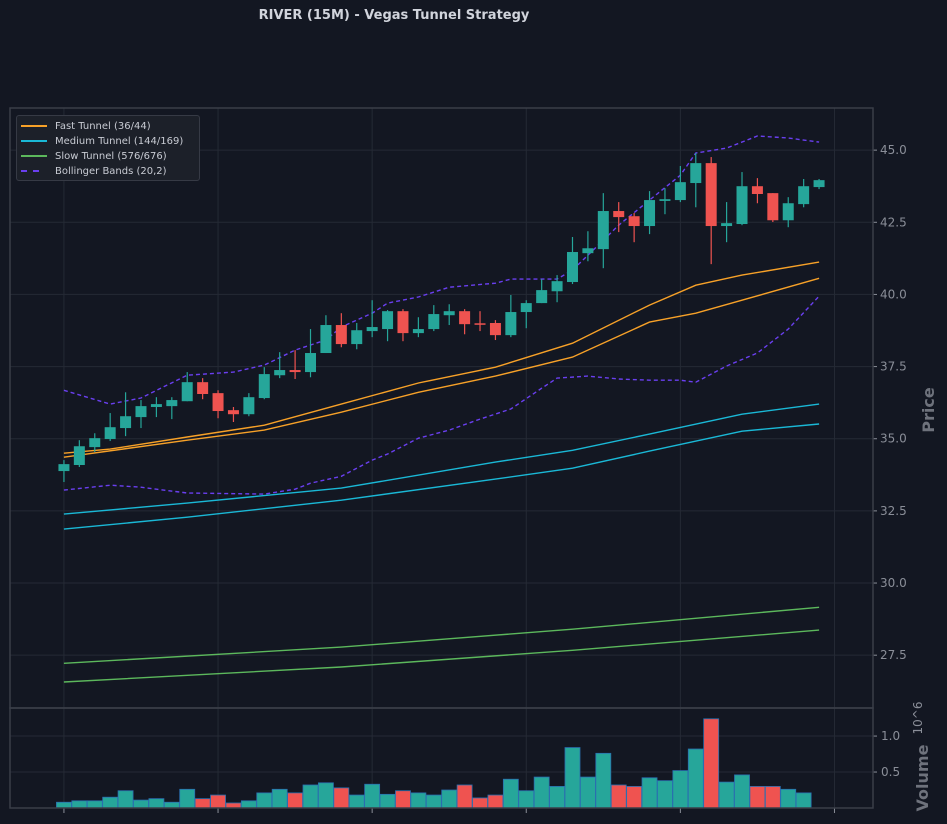 Image resolution: width=947 pixels, height=824 pixels. I want to click on volume-tick-label: 1.0, so click(890, 736).